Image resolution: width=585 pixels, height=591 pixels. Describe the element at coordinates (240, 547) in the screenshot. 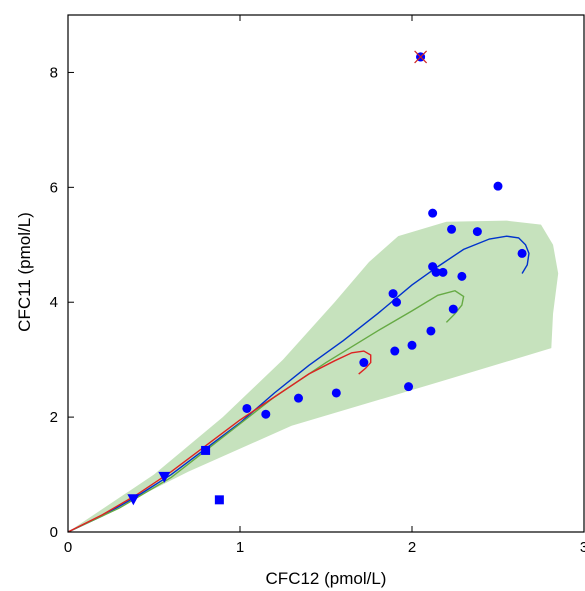

I see `x-tick-label: 1` at that location.